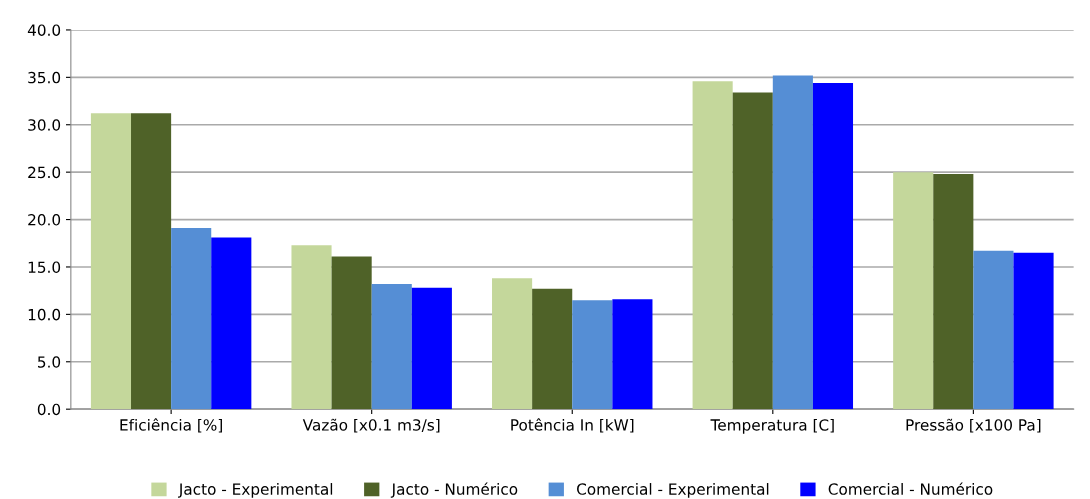  Describe the element at coordinates (44, 172) in the screenshot. I see `y-tick-label: 25.0` at that location.